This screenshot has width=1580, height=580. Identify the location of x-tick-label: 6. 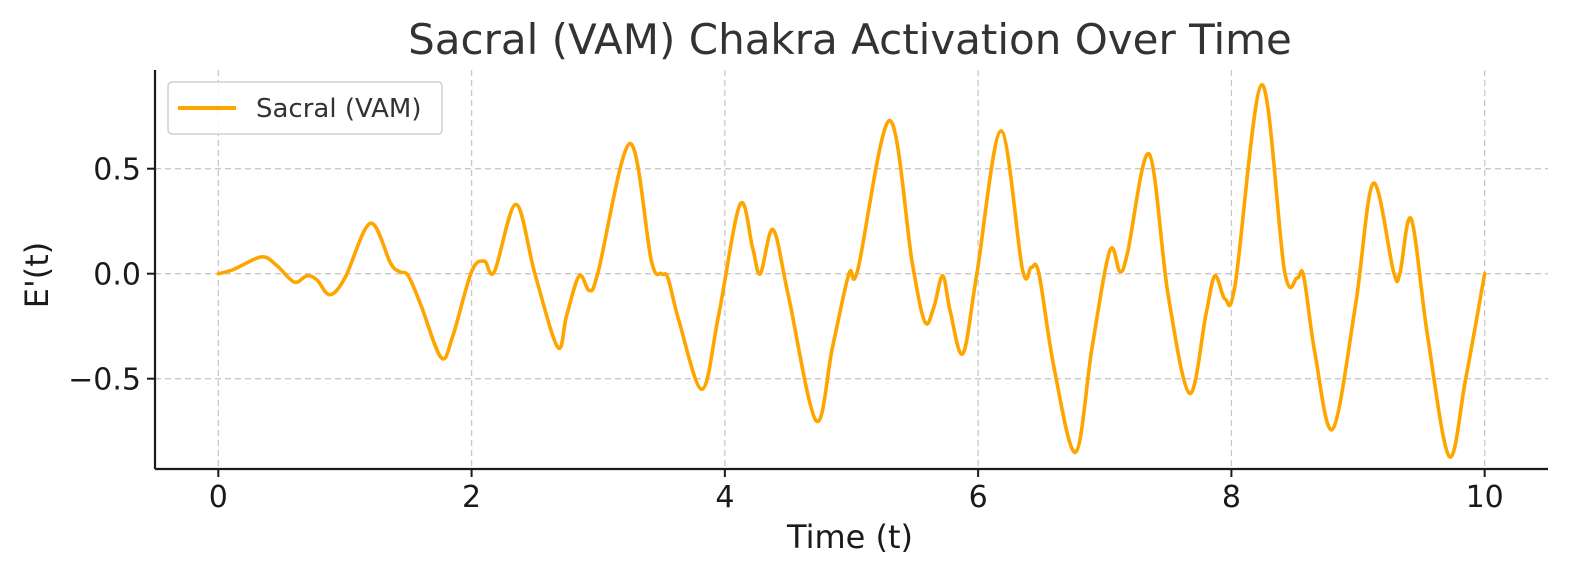
(978, 497).